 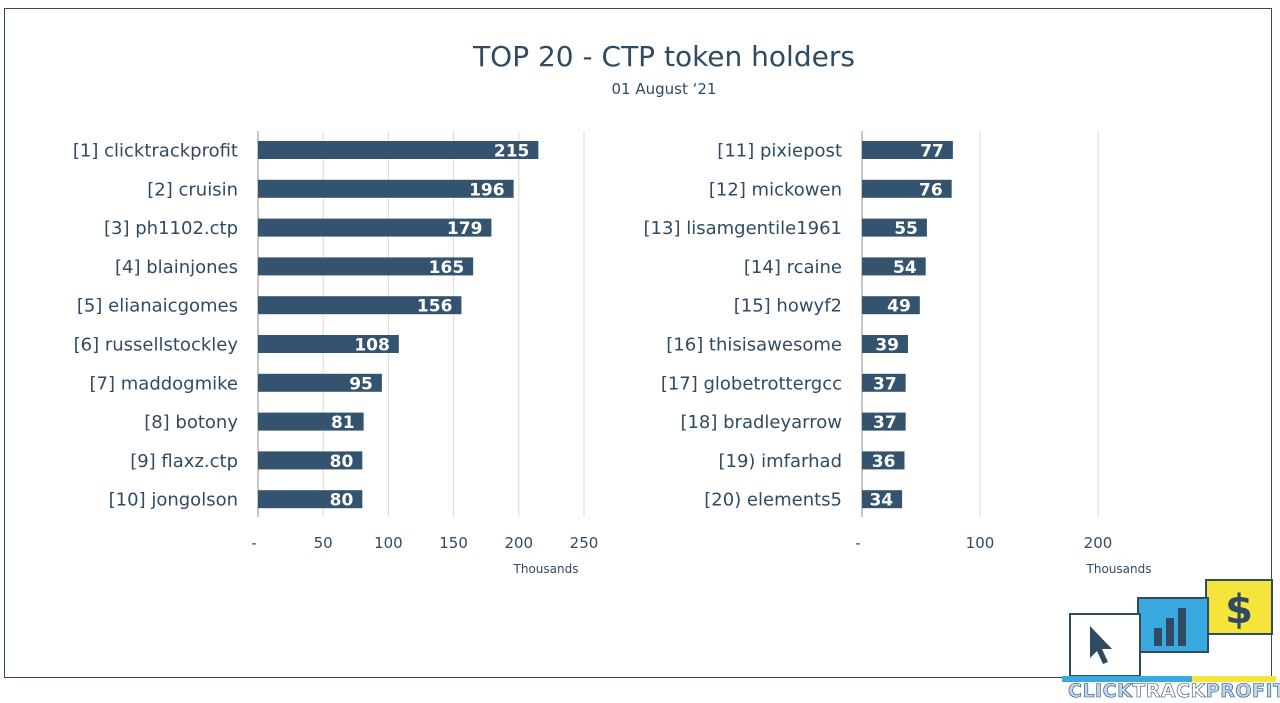 I want to click on bar-value-label: 77, so click(x=932, y=152).